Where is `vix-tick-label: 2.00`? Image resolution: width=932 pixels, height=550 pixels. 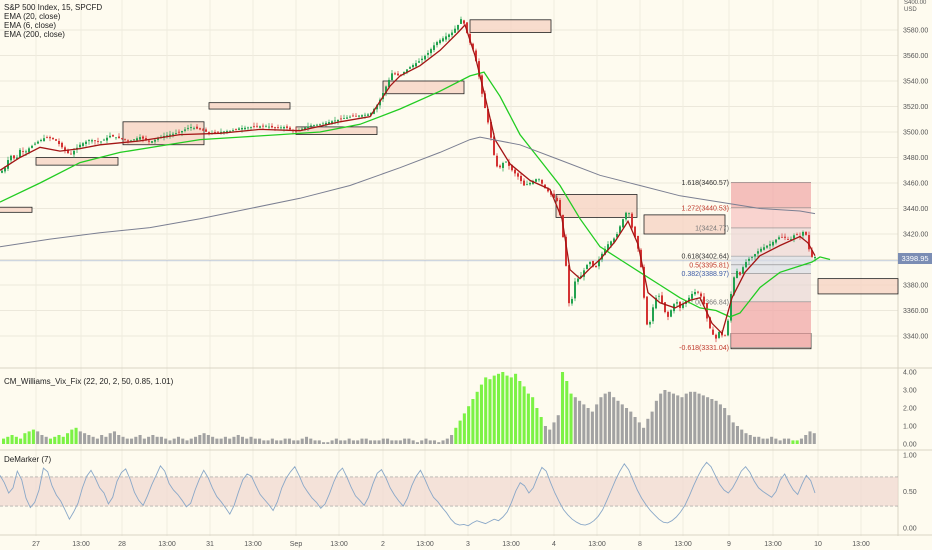 vix-tick-label: 2.00 is located at coordinates (910, 409).